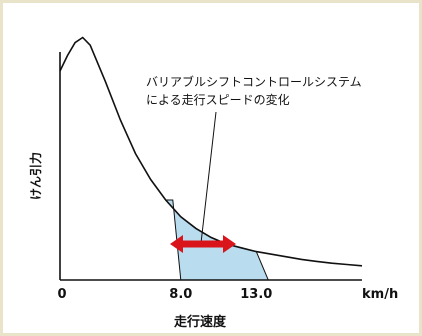 The height and width of the screenshot is (336, 422). What do you see at coordinates (380, 294) in the screenshot?
I see `x-unit-label: km/h` at bounding box center [380, 294].